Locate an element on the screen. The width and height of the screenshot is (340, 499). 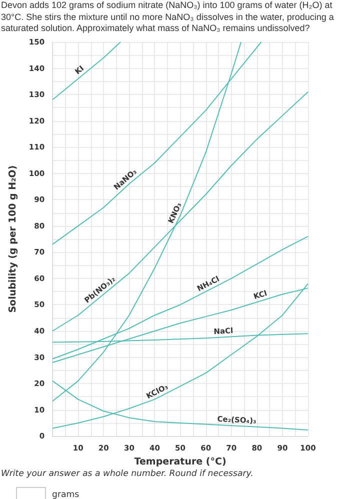
y-axis-title: Solubility (g per 100 g H₂O) is located at coordinates (13, 239).